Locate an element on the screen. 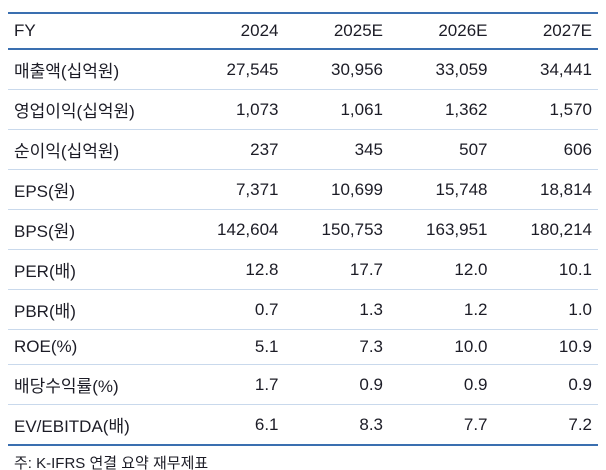 The height and width of the screenshot is (470, 606). table-row: ROE(%) 5.1 7.3 10.0 10.9 is located at coordinates (303, 347).